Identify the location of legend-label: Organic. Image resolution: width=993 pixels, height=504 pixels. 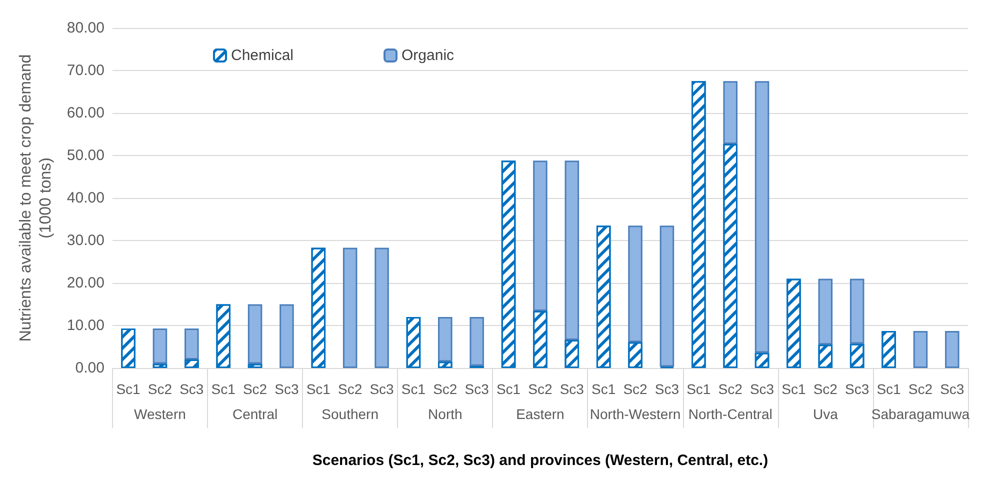
(428, 55).